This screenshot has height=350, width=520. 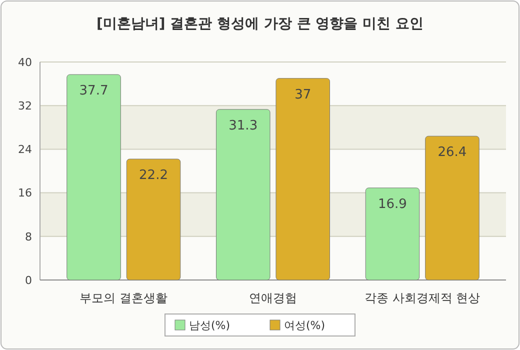 I want to click on chart-title: [미혼남녀] 결혼관 형성에 가장 큰 영향을 미친 요인, so click(x=260, y=24).